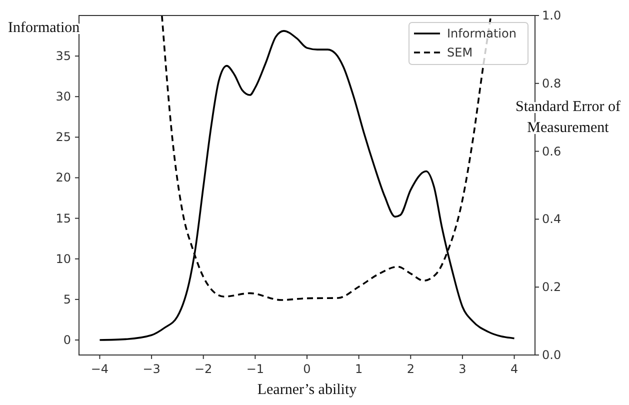 This screenshot has height=405, width=629. I want to click on x-tick-label: 4, so click(514, 369).